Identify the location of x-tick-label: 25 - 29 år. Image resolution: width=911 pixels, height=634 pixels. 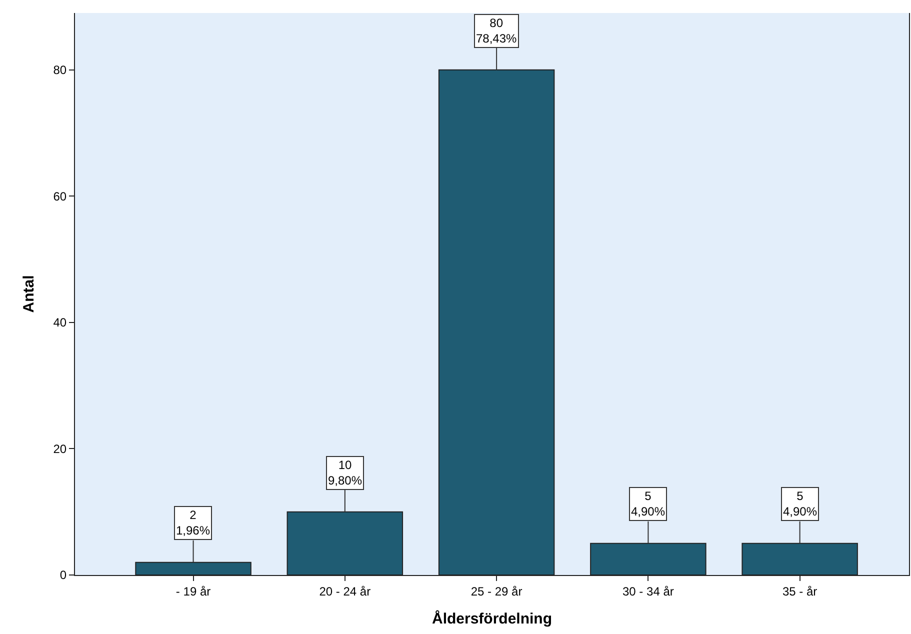
(496, 591).